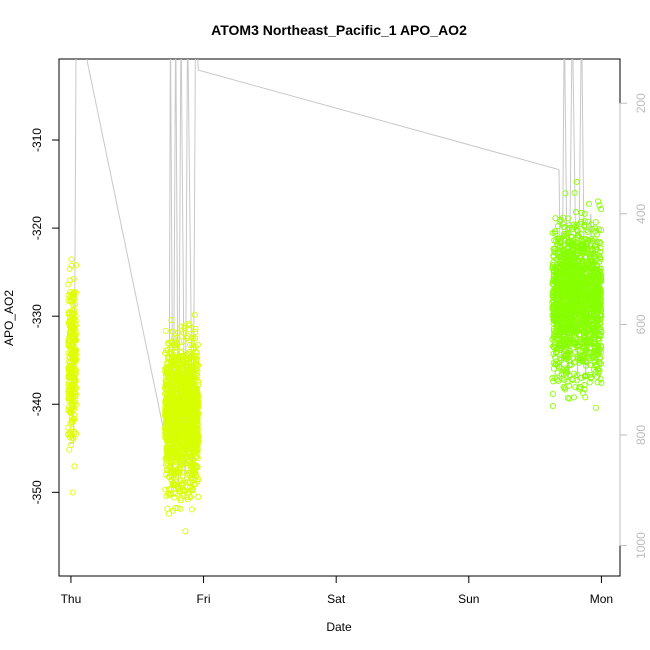 This screenshot has height=650, width=650. What do you see at coordinates (641, 545) in the screenshot?
I see `y2-tick-label: 1000` at bounding box center [641, 545].